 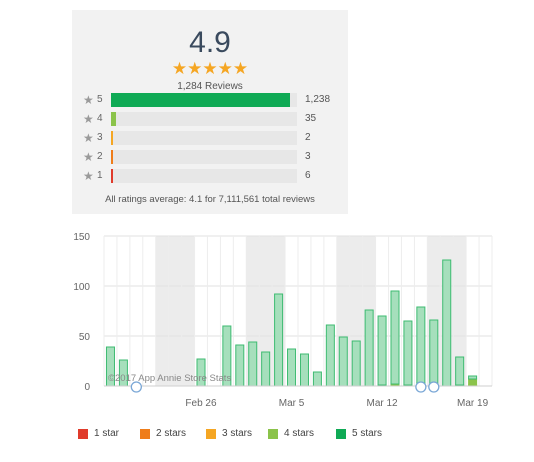 I want to click on rating-row-2: ★ 2 3, so click(x=214, y=157).